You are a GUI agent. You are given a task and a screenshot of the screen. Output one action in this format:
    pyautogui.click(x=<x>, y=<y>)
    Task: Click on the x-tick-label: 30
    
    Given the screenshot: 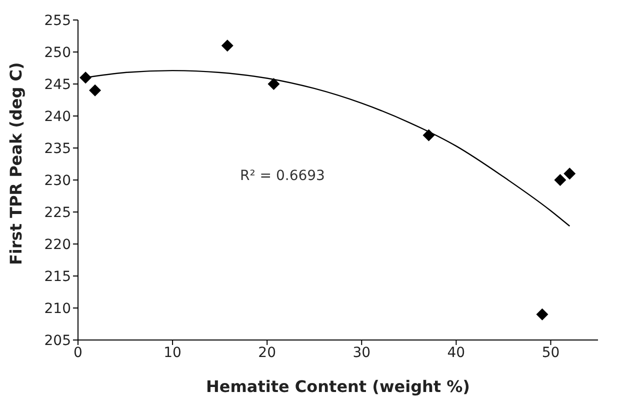 What is the action you would take?
    pyautogui.click(x=361, y=352)
    